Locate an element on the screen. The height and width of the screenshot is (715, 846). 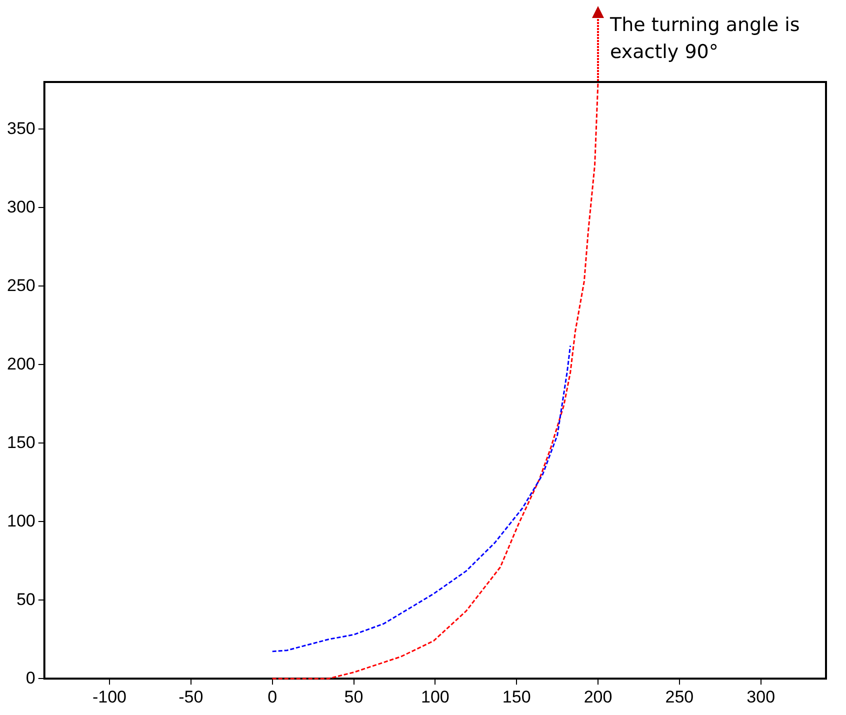
y-tick-label: 350 is located at coordinates (21, 128).